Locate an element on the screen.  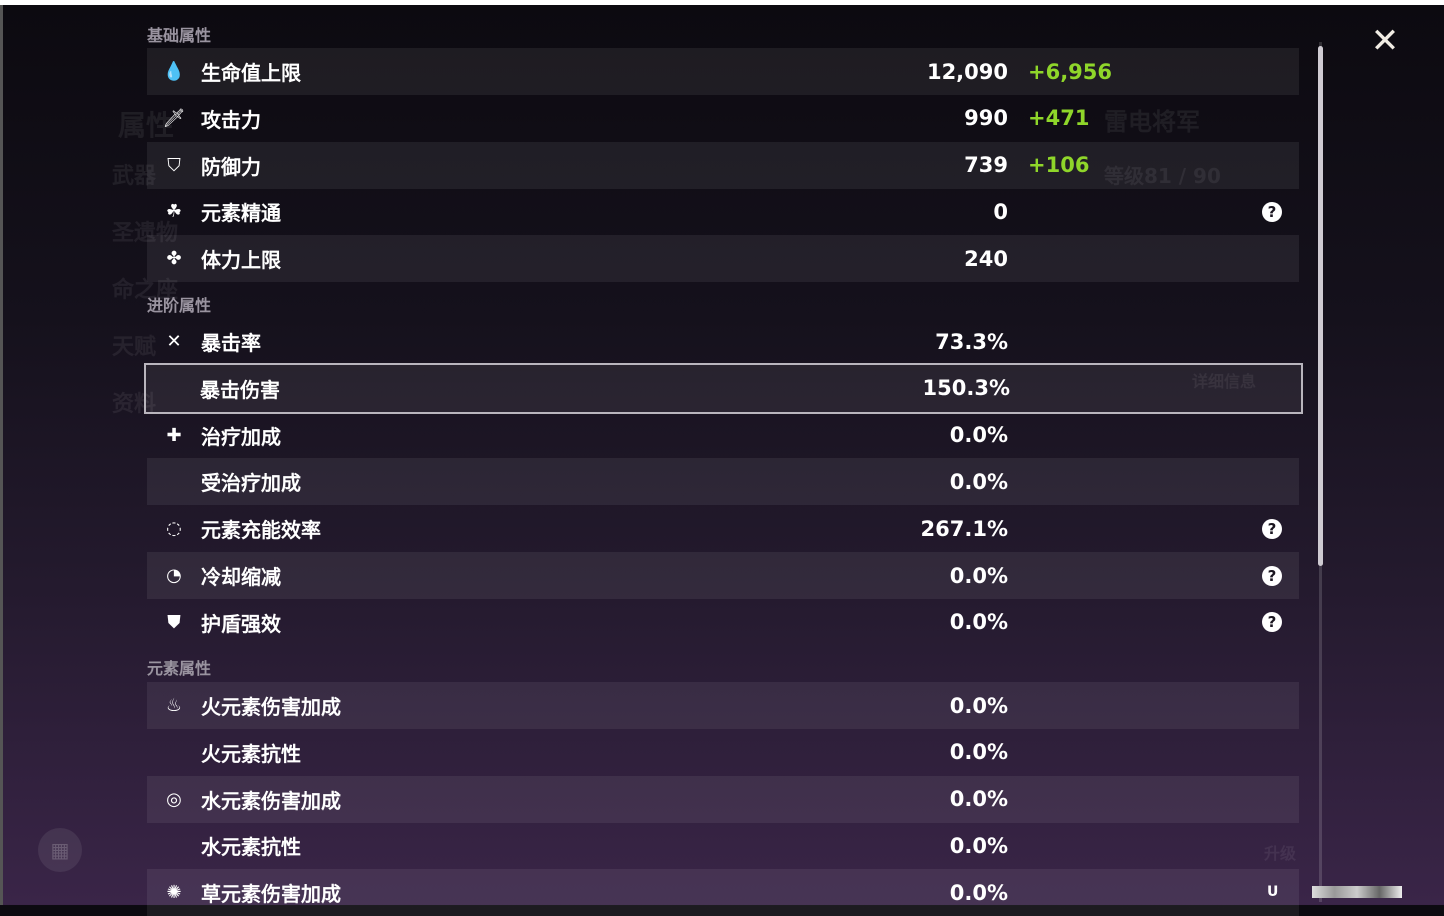
stat-row: ✕ 暴击率 73.3% is located at coordinates (723, 341).